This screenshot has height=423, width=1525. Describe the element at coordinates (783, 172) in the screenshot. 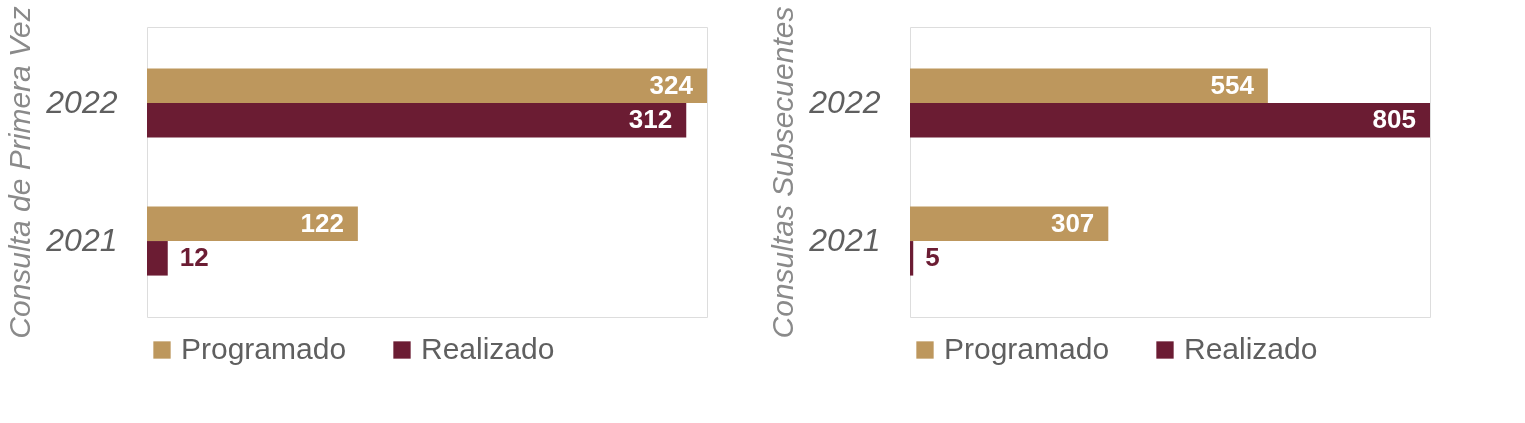

I see `y-axis-title: Consultas Subsecuentes` at that location.